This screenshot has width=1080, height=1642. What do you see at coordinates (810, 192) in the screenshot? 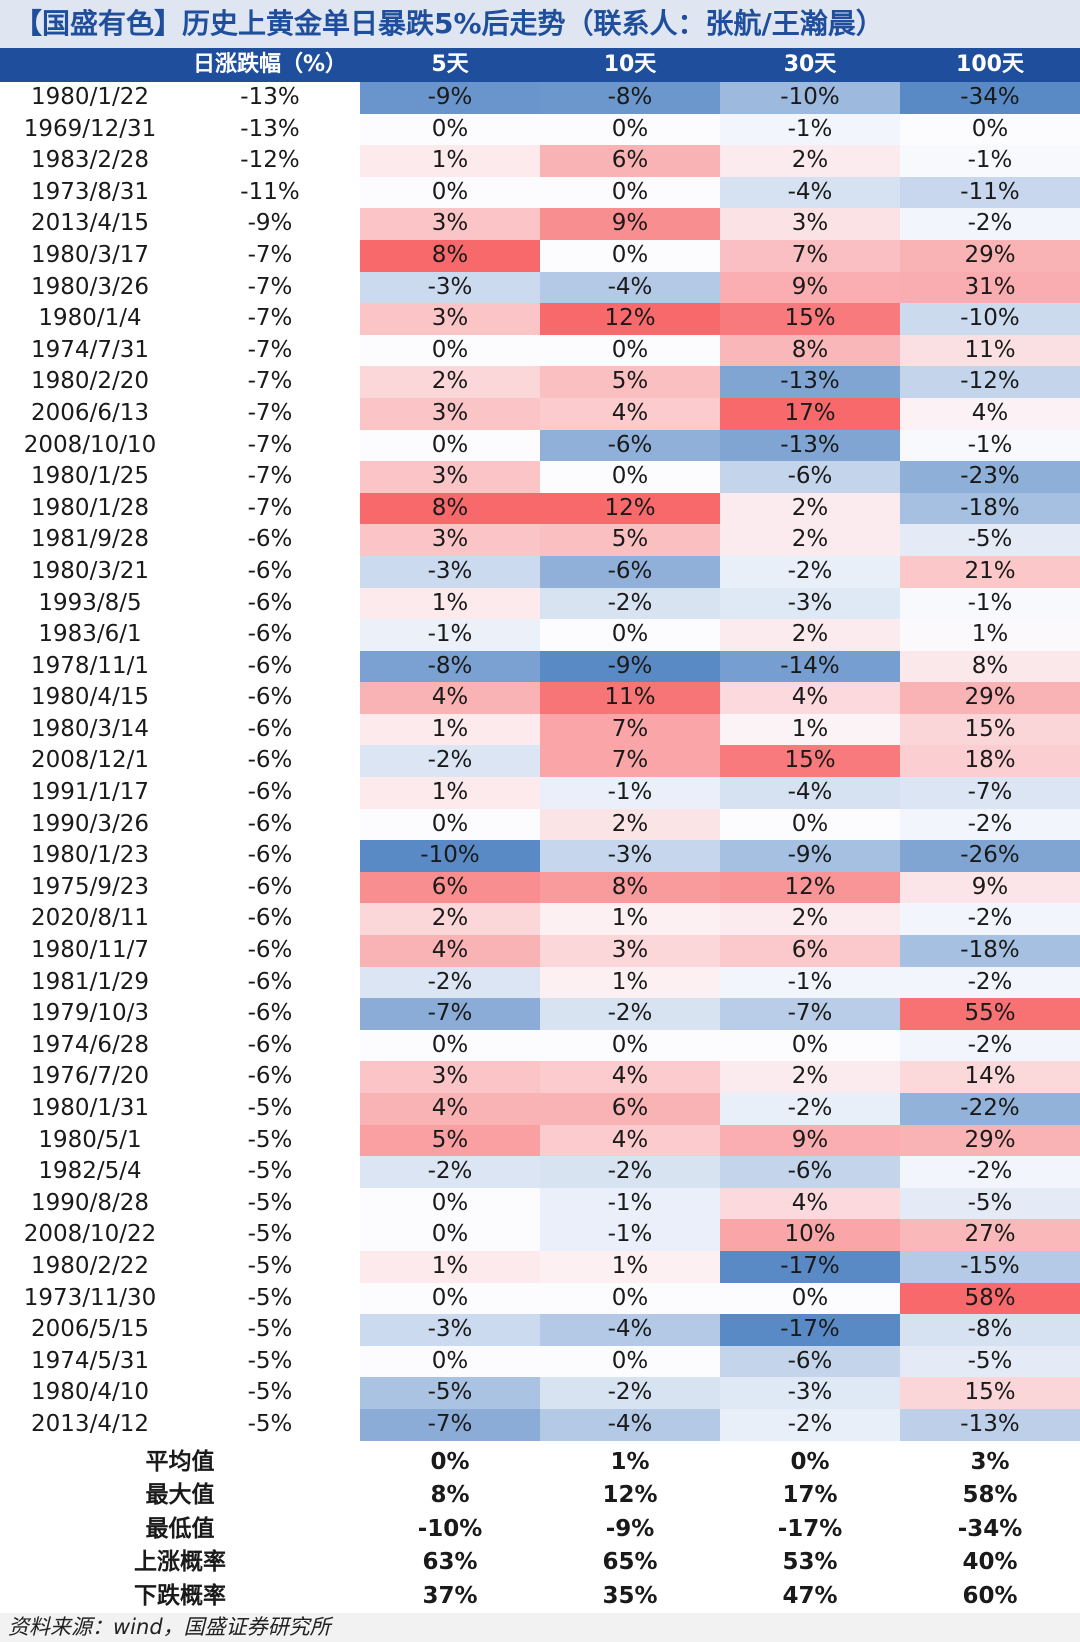
I see `change-30d-cell: -4%` at bounding box center [810, 192].